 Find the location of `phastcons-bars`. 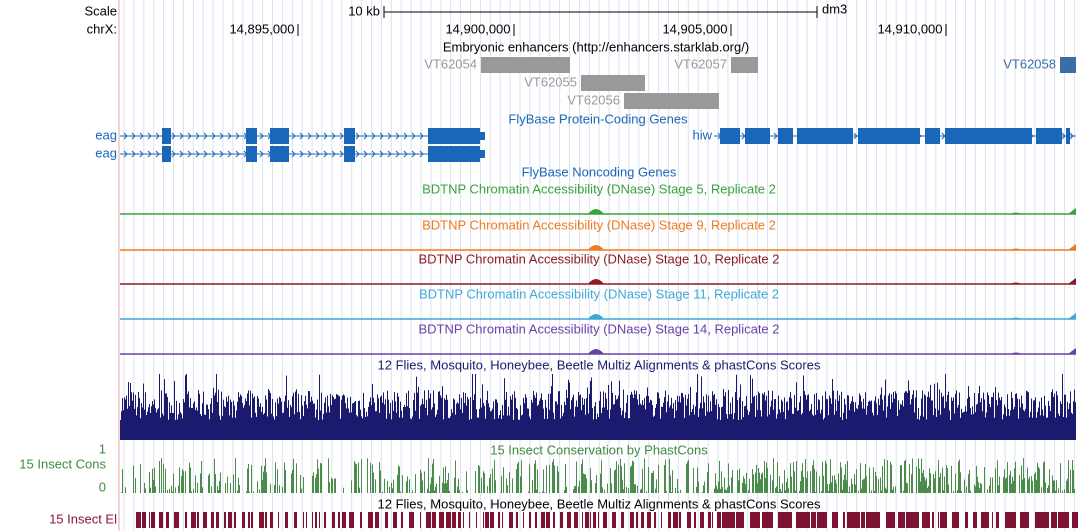

phastcons-bars is located at coordinates (598, 475).